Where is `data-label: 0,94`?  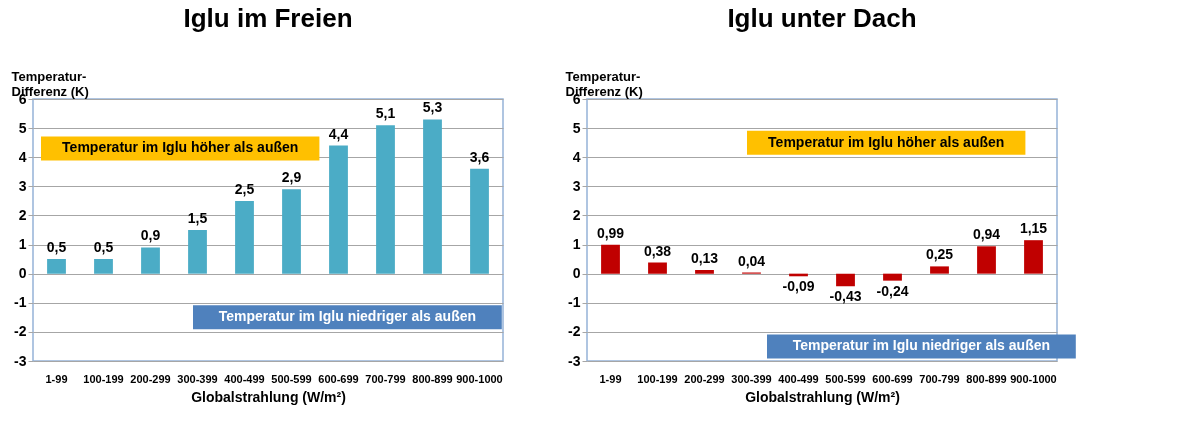 data-label: 0,94 is located at coordinates (986, 234).